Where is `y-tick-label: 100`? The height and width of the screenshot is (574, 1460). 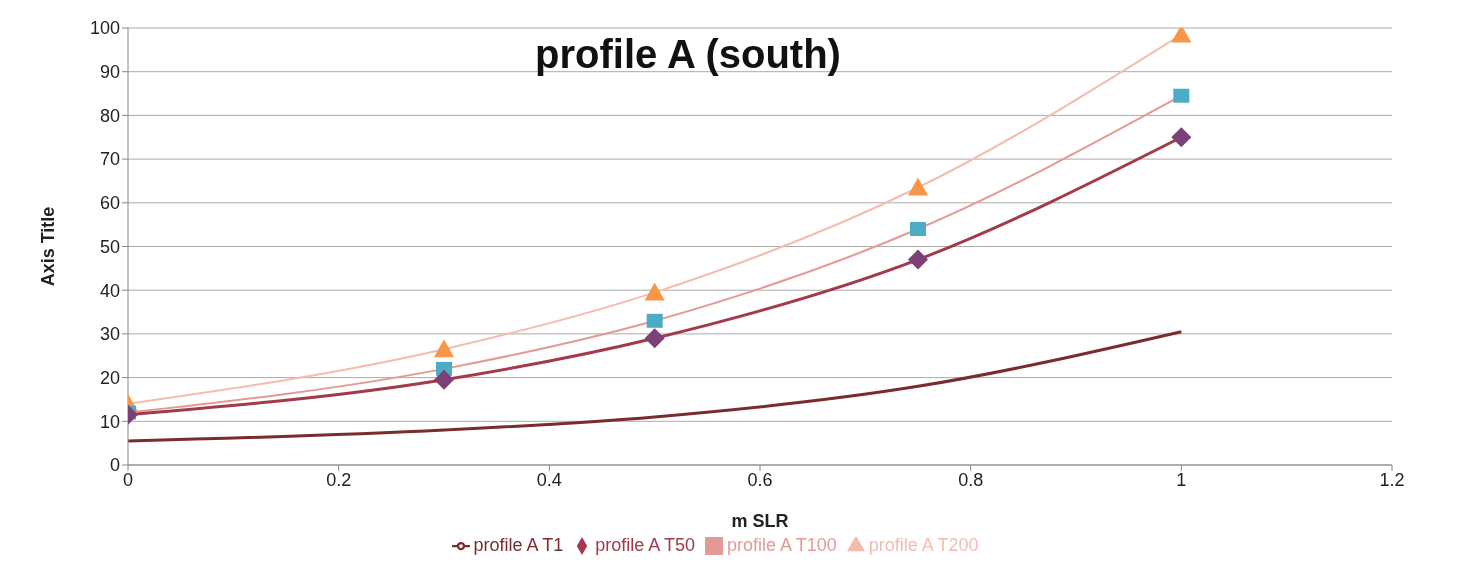 y-tick-label: 100 is located at coordinates (104, 28).